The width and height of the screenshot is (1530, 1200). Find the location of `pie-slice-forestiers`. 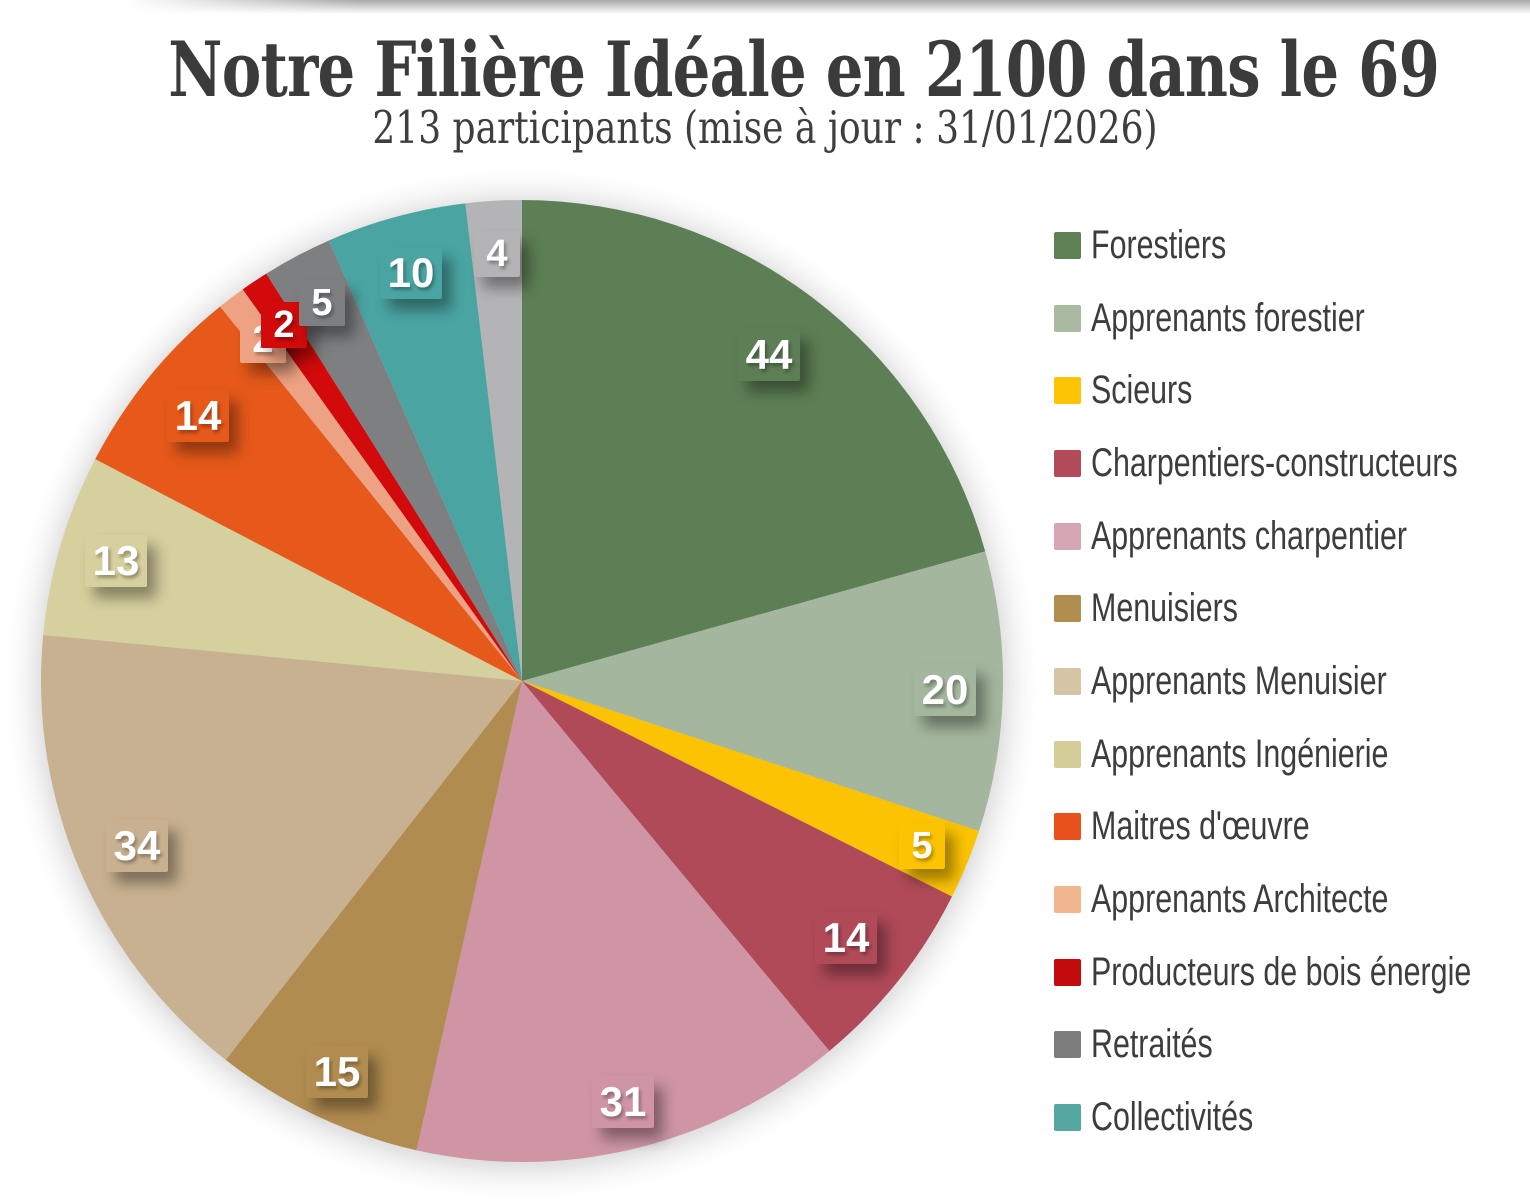

pie-slice-forestiers is located at coordinates (754, 440).